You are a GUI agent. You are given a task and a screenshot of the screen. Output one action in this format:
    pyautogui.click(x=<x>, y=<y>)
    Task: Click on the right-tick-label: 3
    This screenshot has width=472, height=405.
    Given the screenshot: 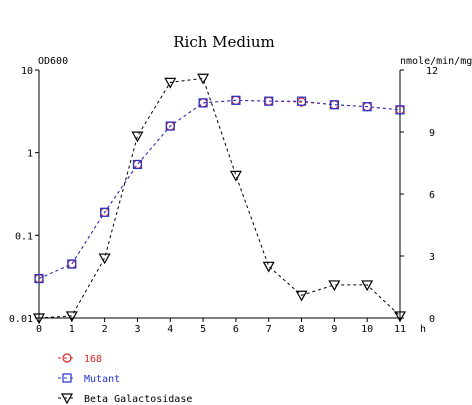 What is the action you would take?
    pyautogui.click(x=432, y=257)
    